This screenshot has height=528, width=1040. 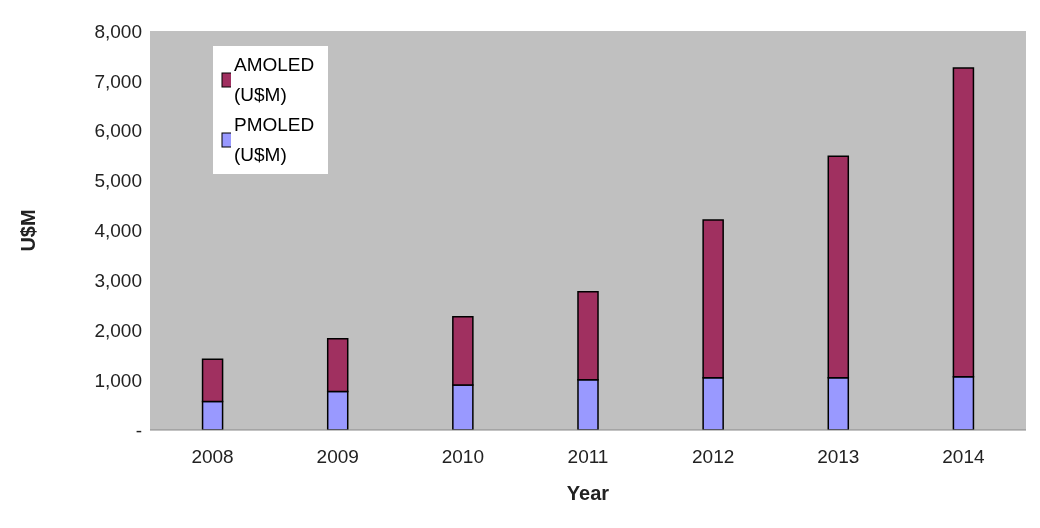 What do you see at coordinates (274, 140) in the screenshot?
I see `legend-label: PMOLED (U$M)` at bounding box center [274, 140].